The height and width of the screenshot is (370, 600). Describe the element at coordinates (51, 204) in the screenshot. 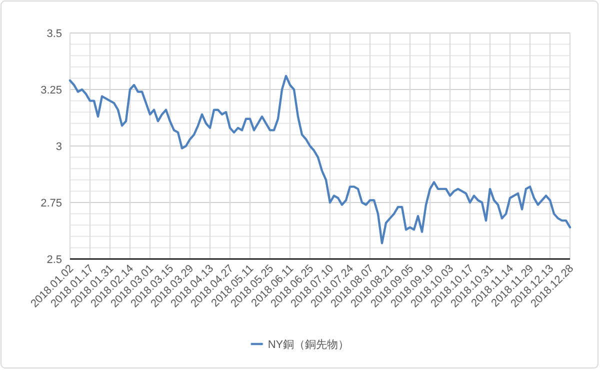

I see `y-tick-label: 2.75` at that location.